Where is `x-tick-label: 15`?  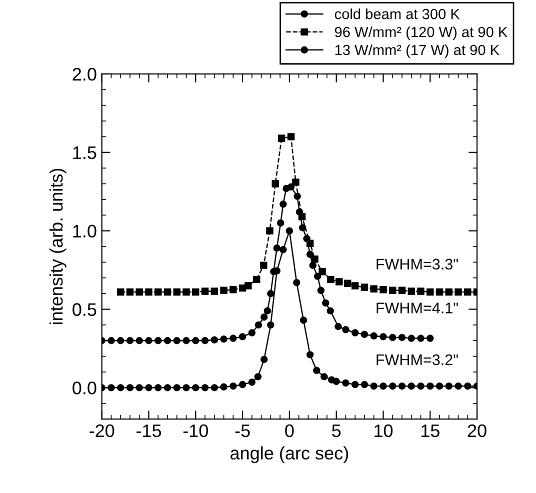 x-tick-label: 15 is located at coordinates (430, 431).